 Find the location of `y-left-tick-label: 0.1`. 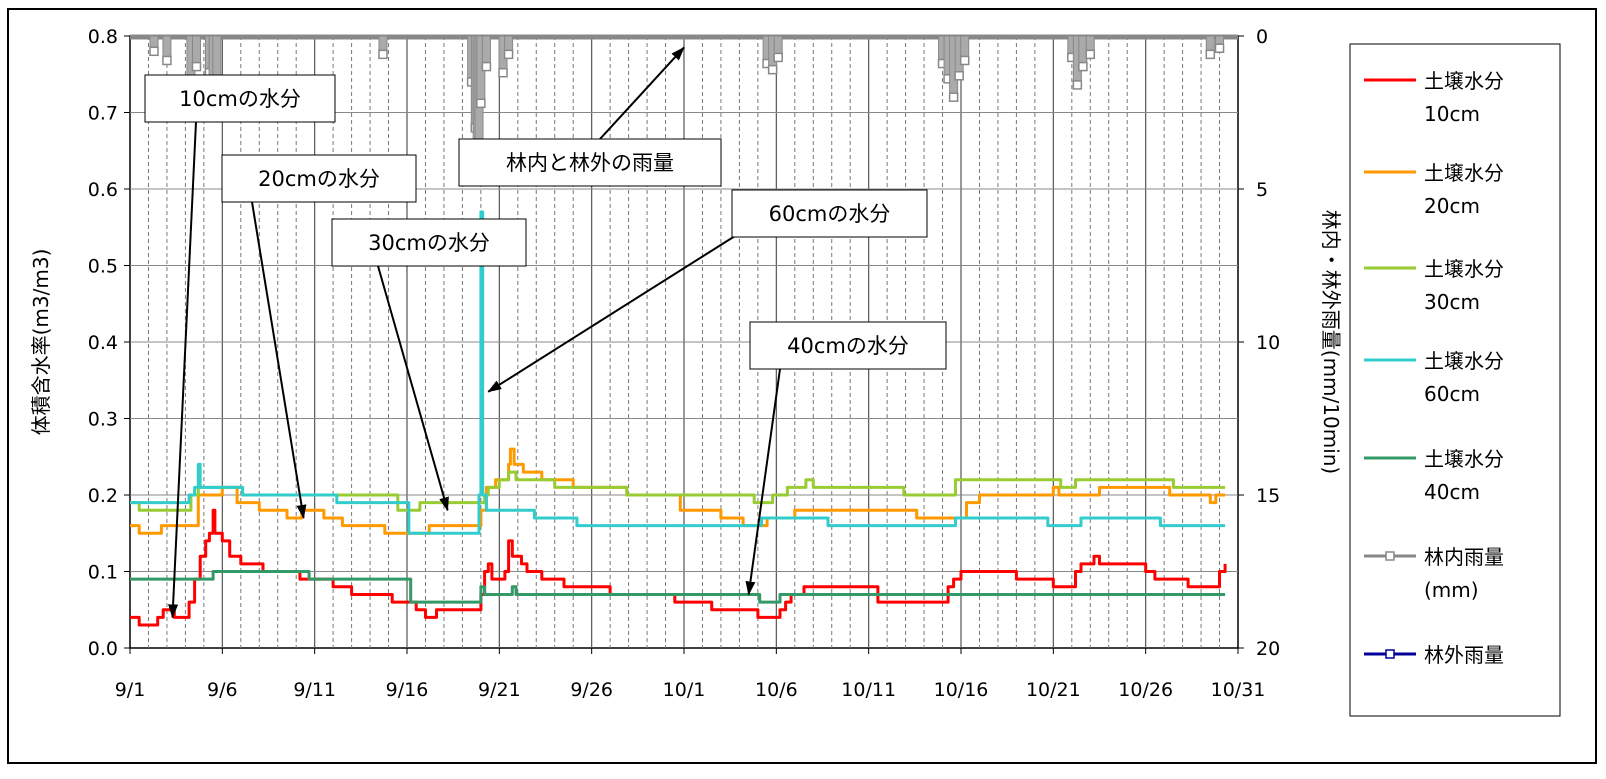

y-left-tick-label: 0.1 is located at coordinates (103, 573).